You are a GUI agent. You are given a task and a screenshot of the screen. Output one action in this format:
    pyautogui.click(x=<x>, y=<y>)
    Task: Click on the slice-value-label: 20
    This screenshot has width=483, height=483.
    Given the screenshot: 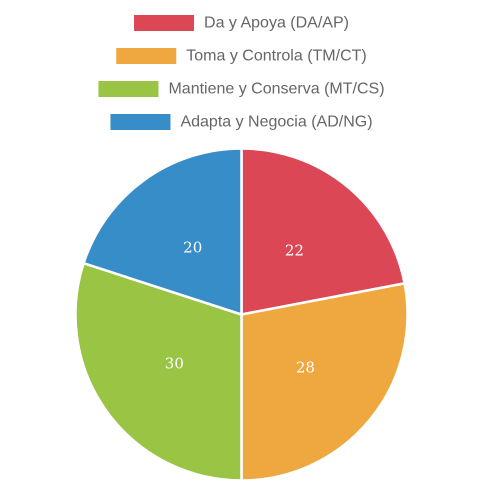 What is the action you would take?
    pyautogui.click(x=192, y=247)
    